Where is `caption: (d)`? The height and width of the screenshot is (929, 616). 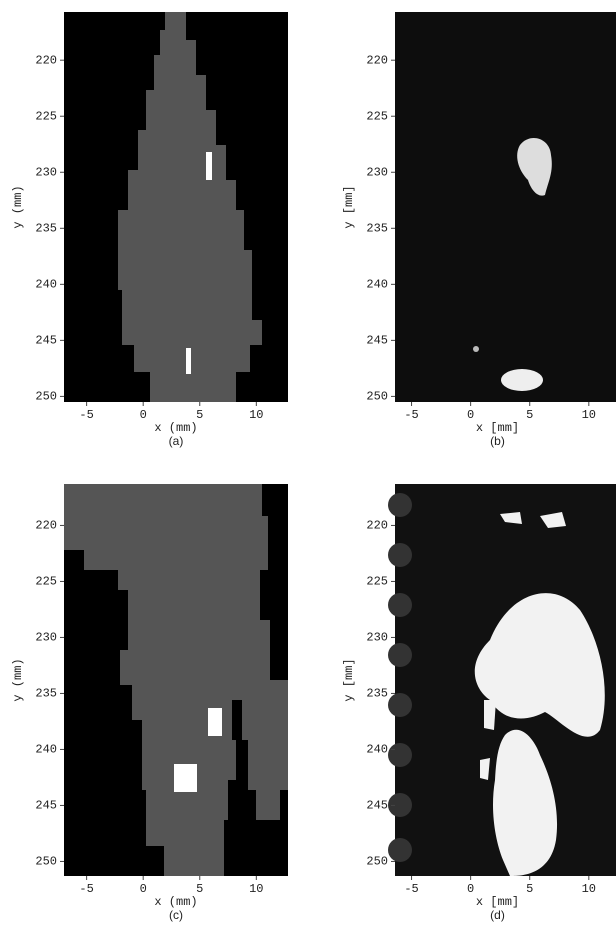
caption: (d) is located at coordinates (497, 915).